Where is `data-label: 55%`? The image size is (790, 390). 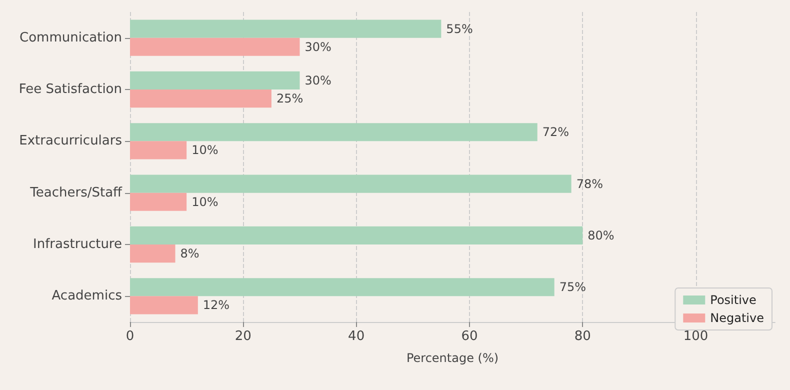
data-label: 55% is located at coordinates (459, 29).